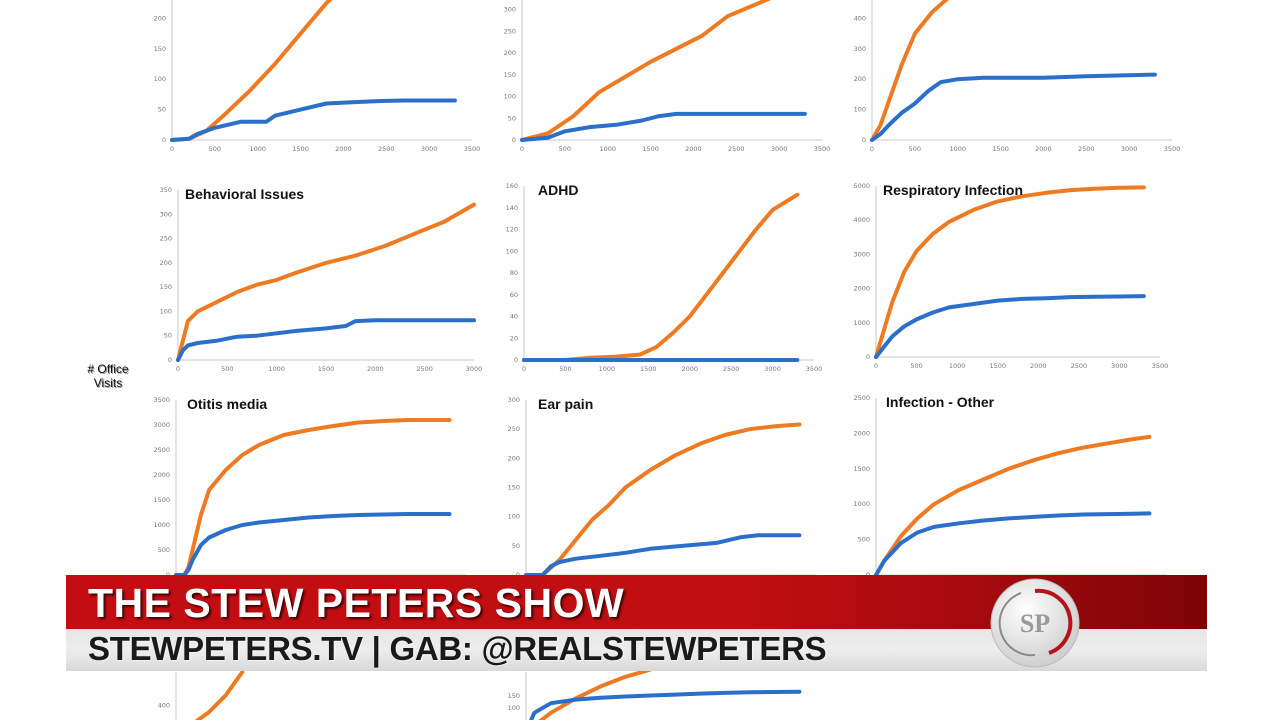  I want to click on y-tick-label: 400, so click(164, 705).